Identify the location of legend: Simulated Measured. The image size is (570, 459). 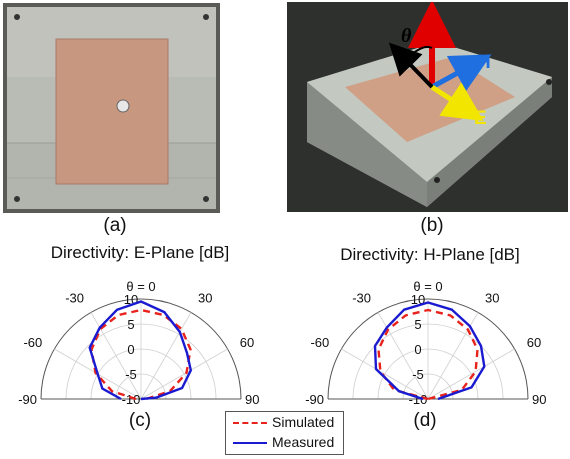
(284, 433).